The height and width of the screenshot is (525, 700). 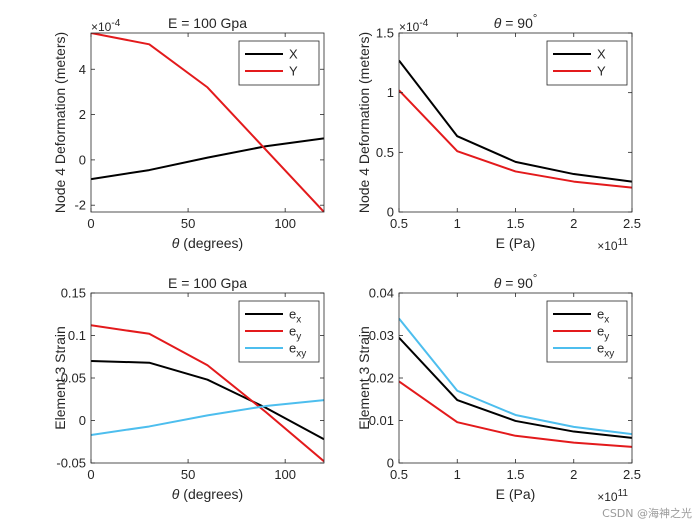 What do you see at coordinates (385, 33) in the screenshot?
I see `y-tick-label: 1.5` at bounding box center [385, 33].